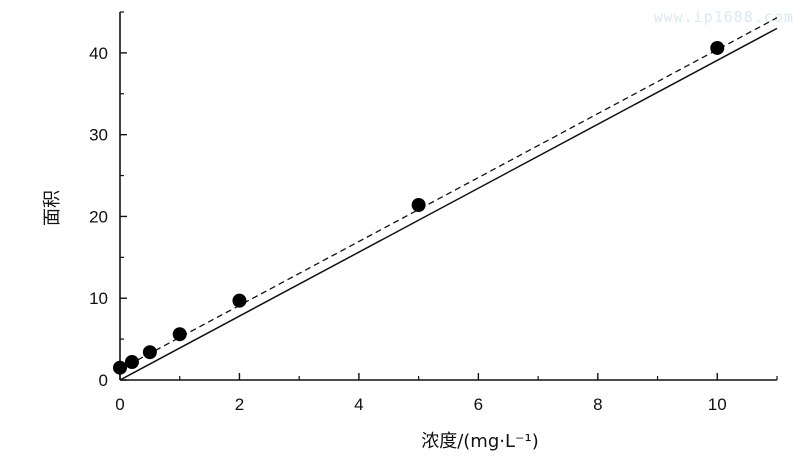 The height and width of the screenshot is (464, 800). I want to click on x-axis-title: 浓度/(mg·L⁻¹), so click(480, 441).